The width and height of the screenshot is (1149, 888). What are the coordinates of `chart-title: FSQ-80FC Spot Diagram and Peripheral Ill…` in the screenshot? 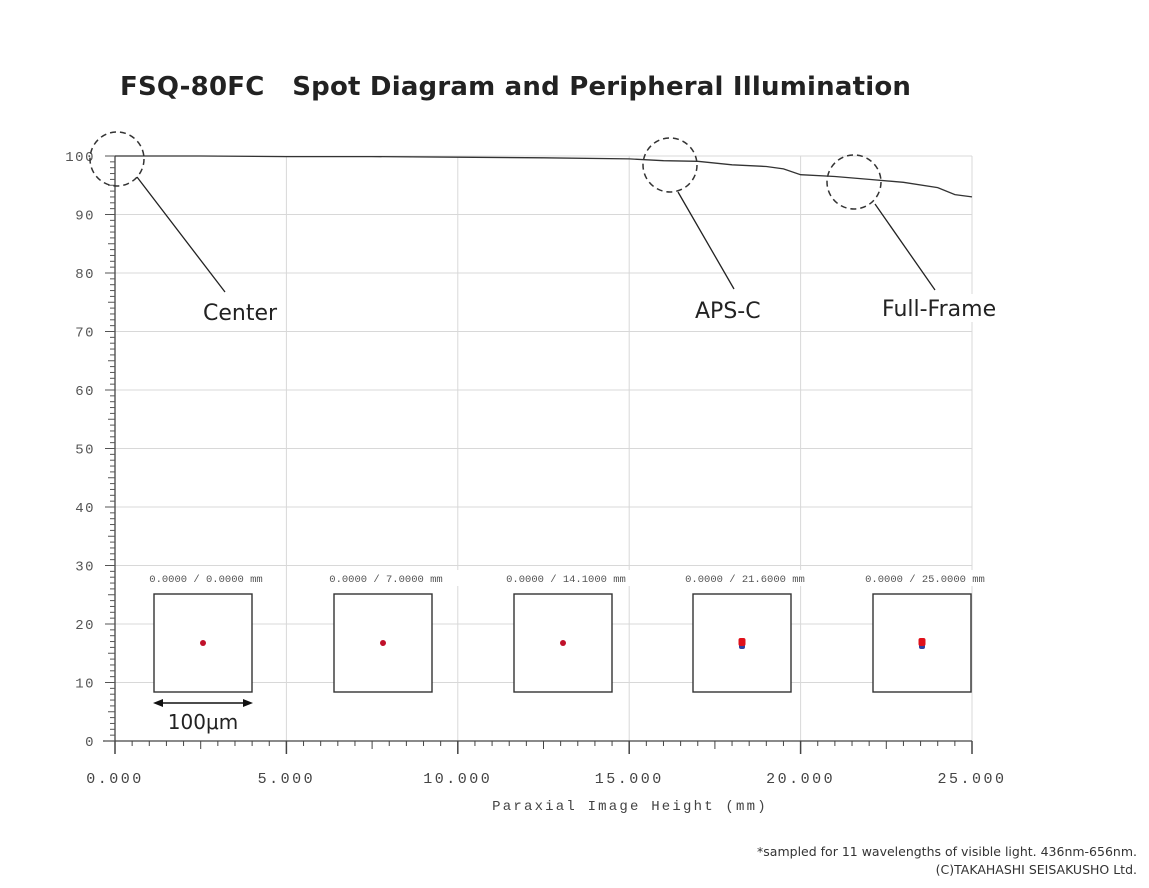 It's located at (516, 87).